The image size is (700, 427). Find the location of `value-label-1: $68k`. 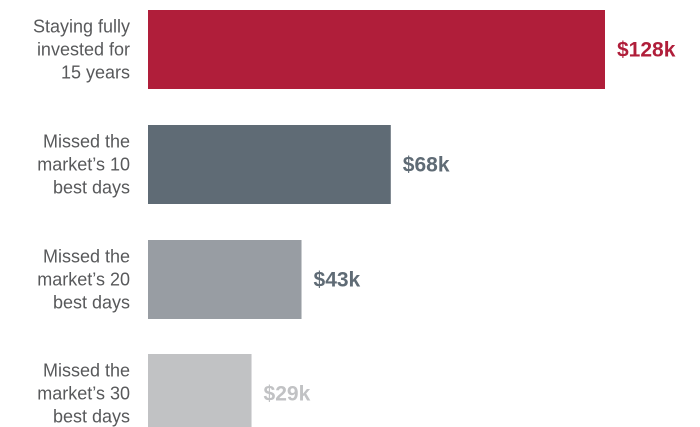

value-label-1: $68k is located at coordinates (426, 165).